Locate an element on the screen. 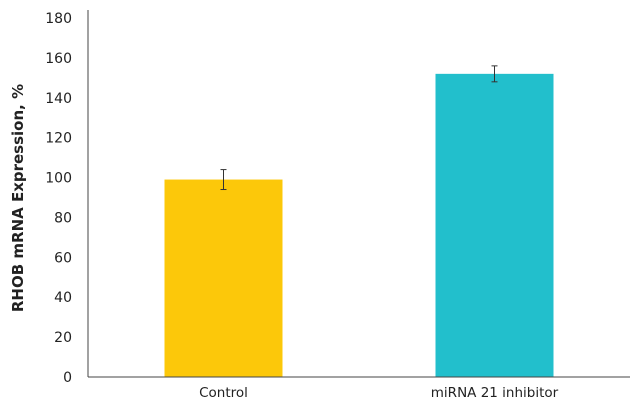  x-tick-labels: Control miRNA 21 inhibitor is located at coordinates (379, 393).